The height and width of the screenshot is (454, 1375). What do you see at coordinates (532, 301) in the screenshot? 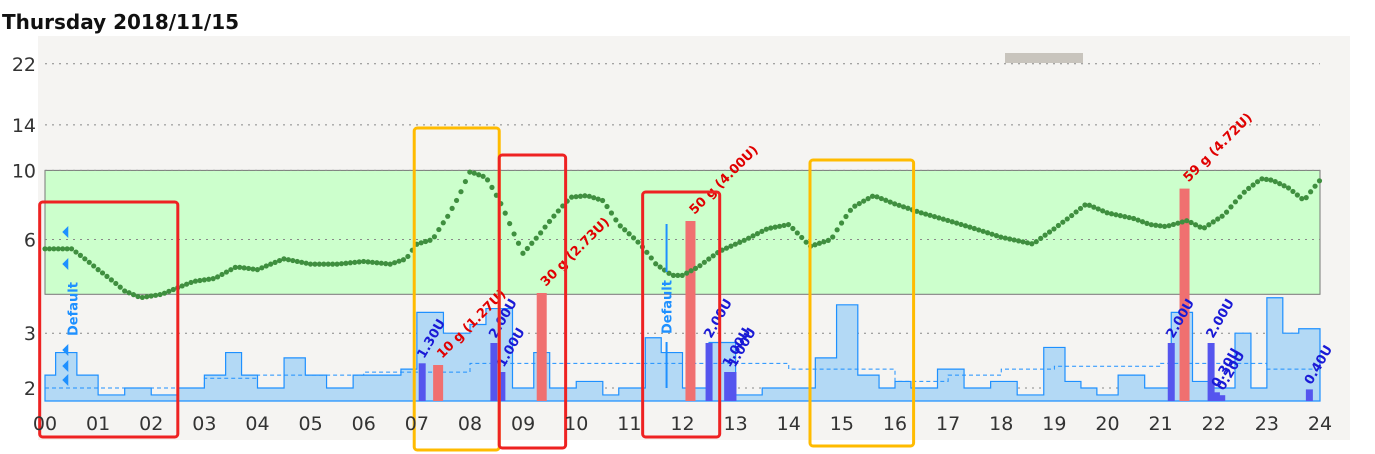
I see `highlight-box` at bounding box center [532, 301].